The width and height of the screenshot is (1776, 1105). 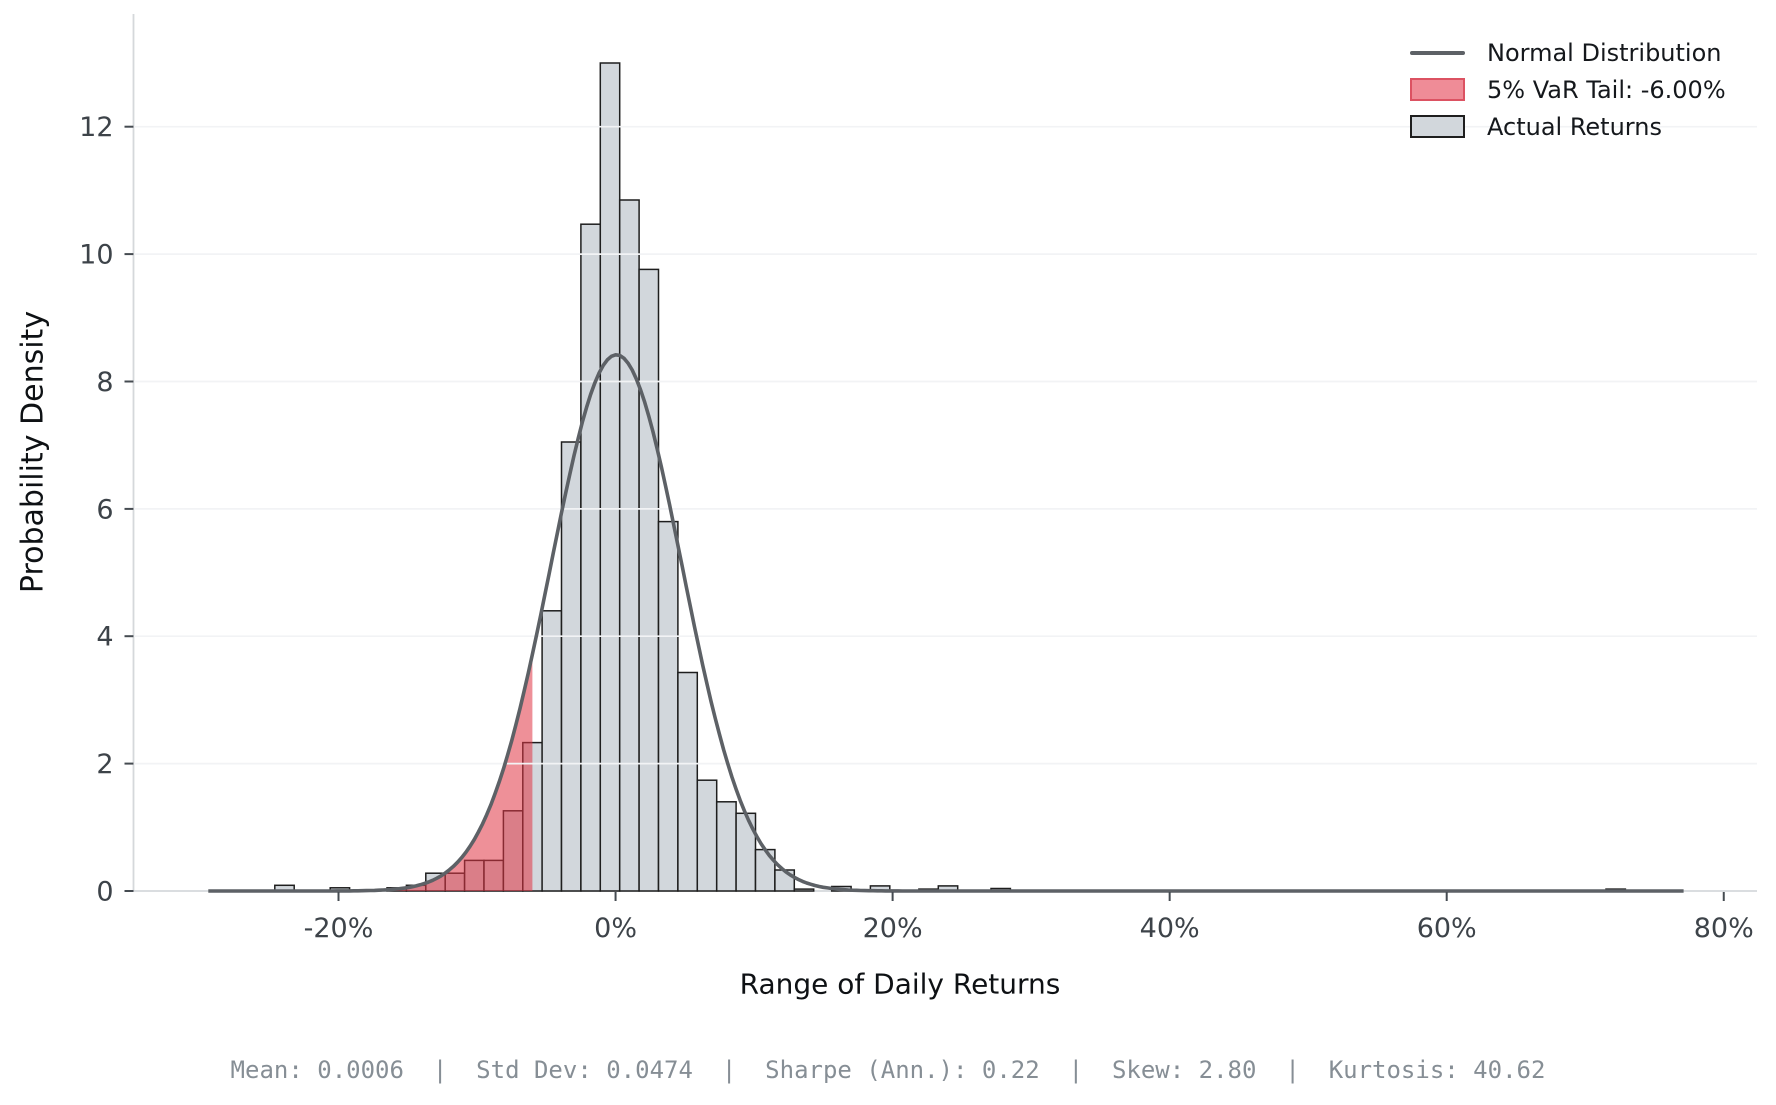 What do you see at coordinates (1170, 928) in the screenshot?
I see `x-tick-label: 40%` at bounding box center [1170, 928].